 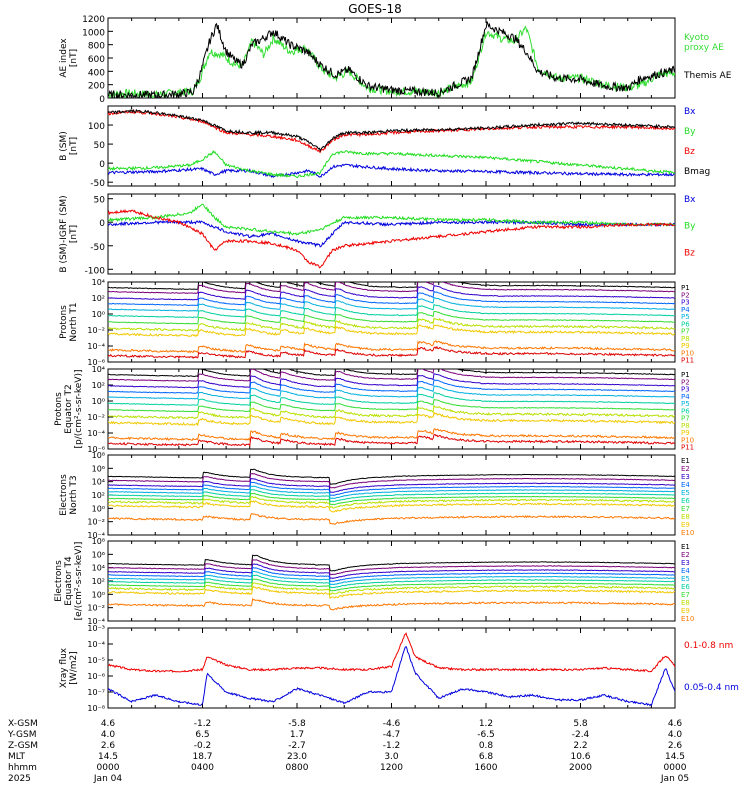 What do you see at coordinates (486, 746) in the screenshot?
I see `footer-value: 0.8` at bounding box center [486, 746].